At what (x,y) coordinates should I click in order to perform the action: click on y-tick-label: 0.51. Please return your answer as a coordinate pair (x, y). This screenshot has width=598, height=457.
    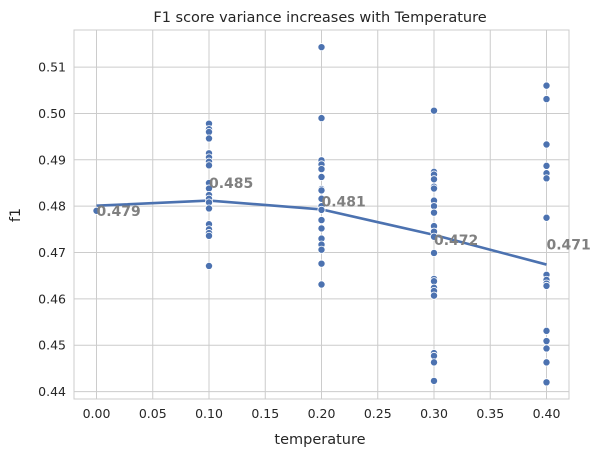
    Looking at the image, I should click on (52, 67).